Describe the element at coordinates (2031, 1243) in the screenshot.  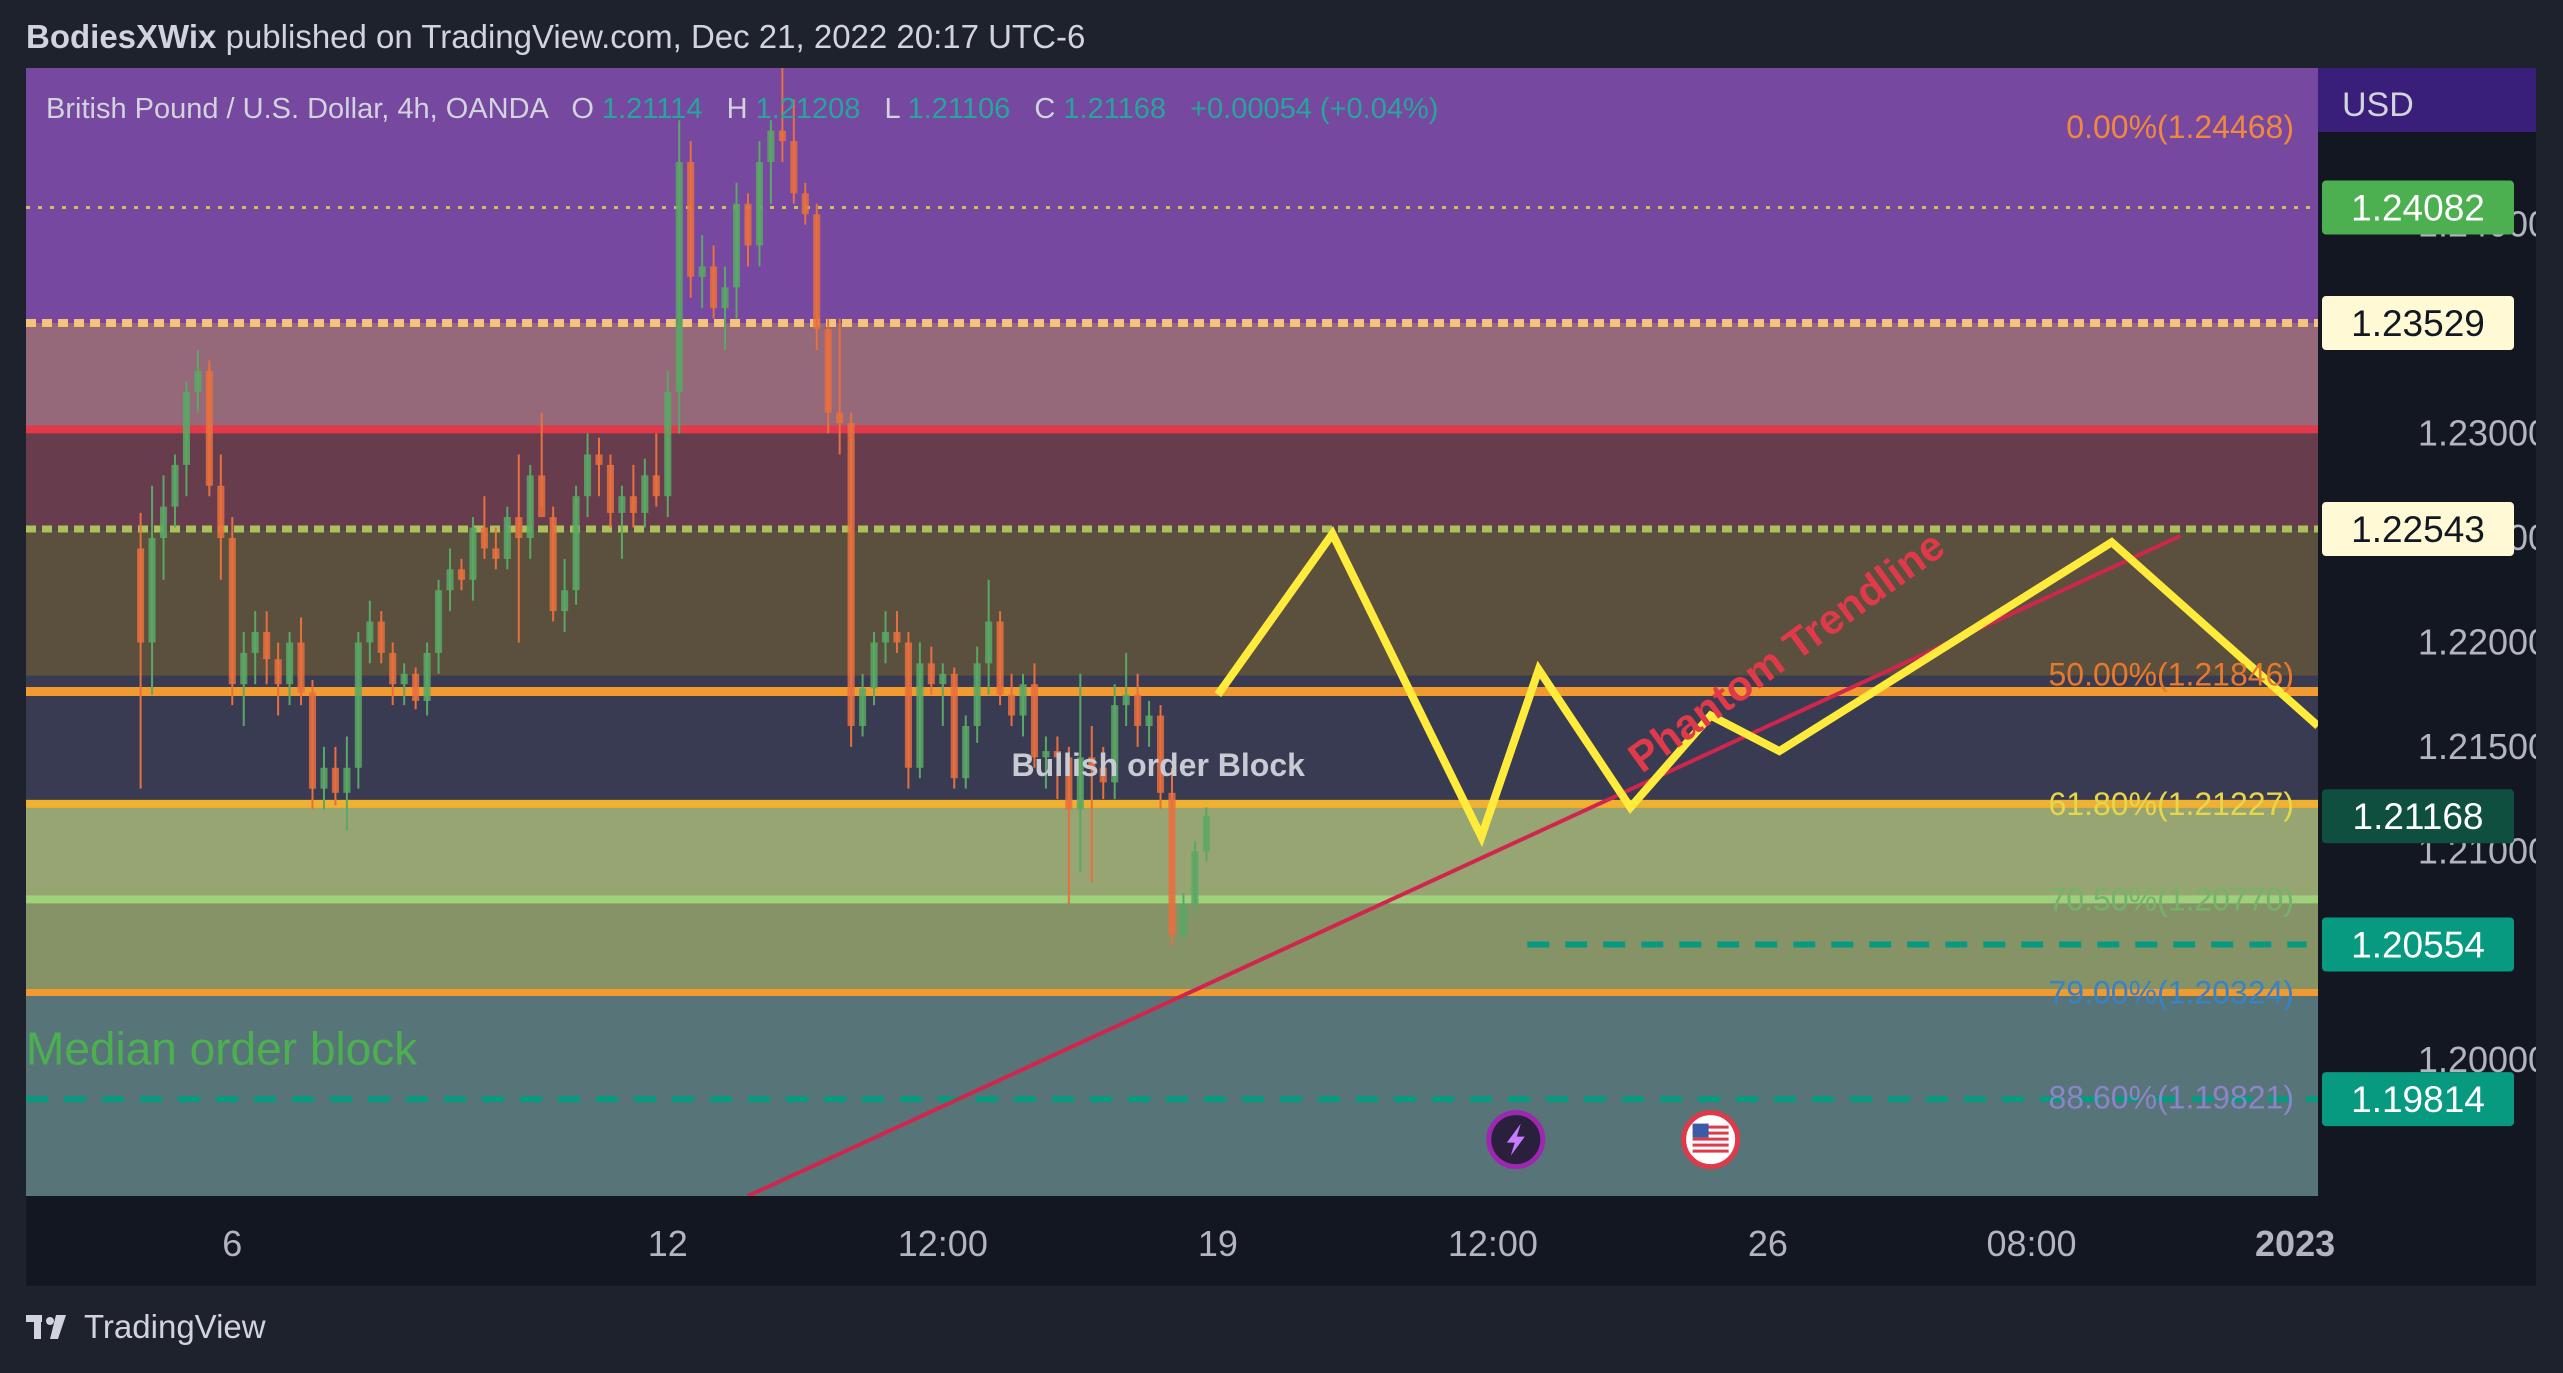
I see `time-tick-label: 08:00` at that location.